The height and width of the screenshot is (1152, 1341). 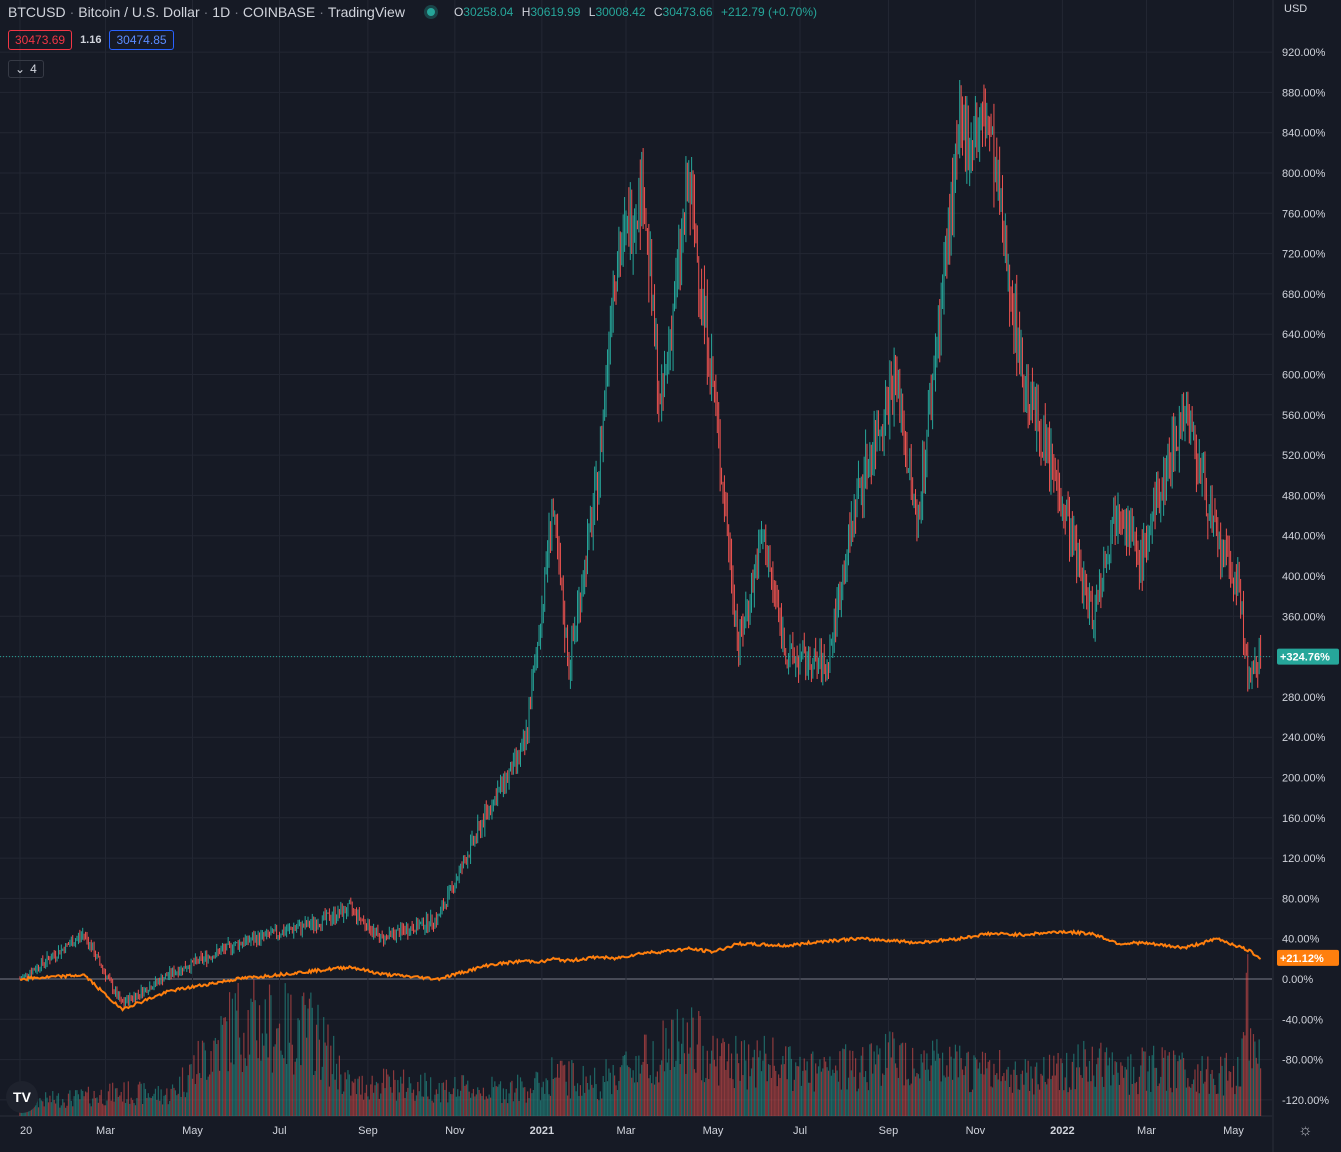 I want to click on y-tick-label: 0.00%, so click(x=1297, y=980).